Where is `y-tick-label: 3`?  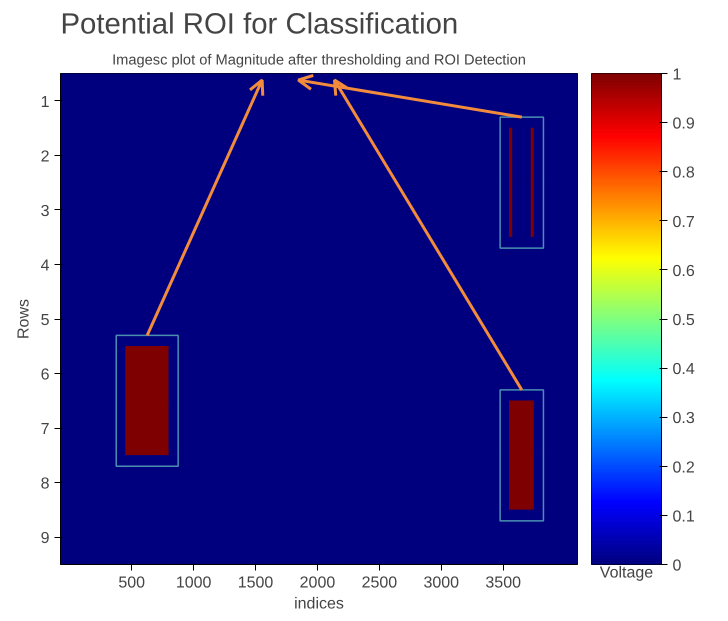 y-tick-label: 3 is located at coordinates (45, 211).